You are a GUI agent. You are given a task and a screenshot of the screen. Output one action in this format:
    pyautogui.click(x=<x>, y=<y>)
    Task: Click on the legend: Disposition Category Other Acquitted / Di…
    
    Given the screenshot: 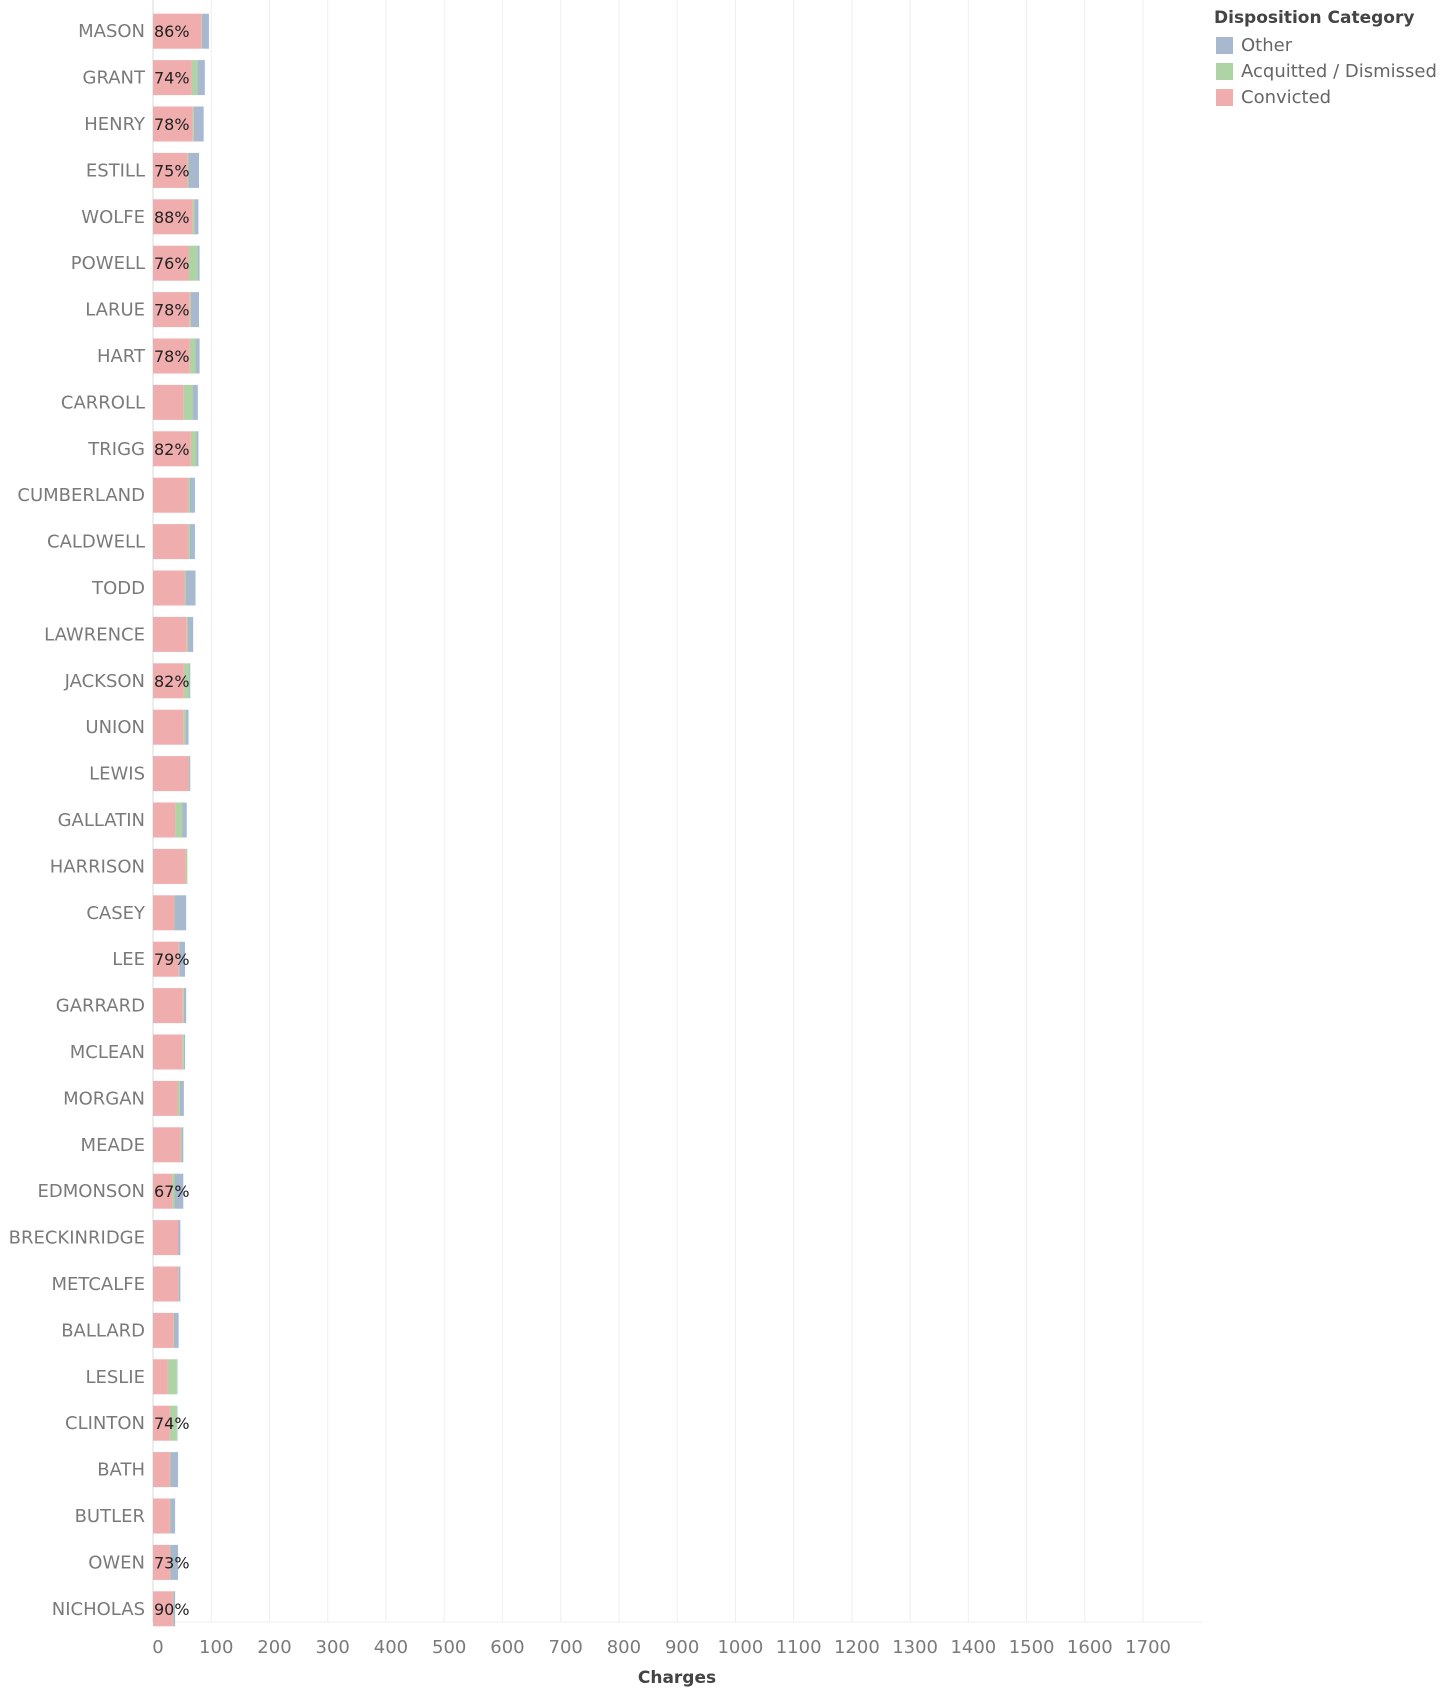 What is the action you would take?
    pyautogui.click(x=1325, y=59)
    